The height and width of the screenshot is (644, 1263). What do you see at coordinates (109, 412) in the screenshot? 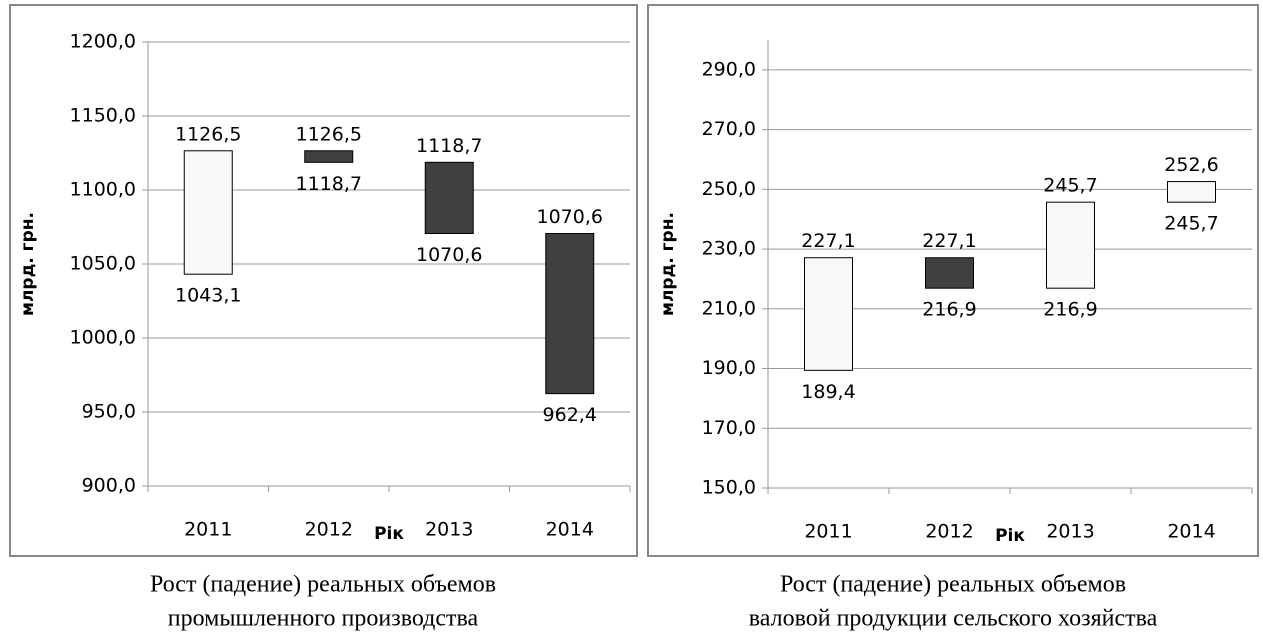
I see `y-tick-label: 950,0` at bounding box center [109, 412].